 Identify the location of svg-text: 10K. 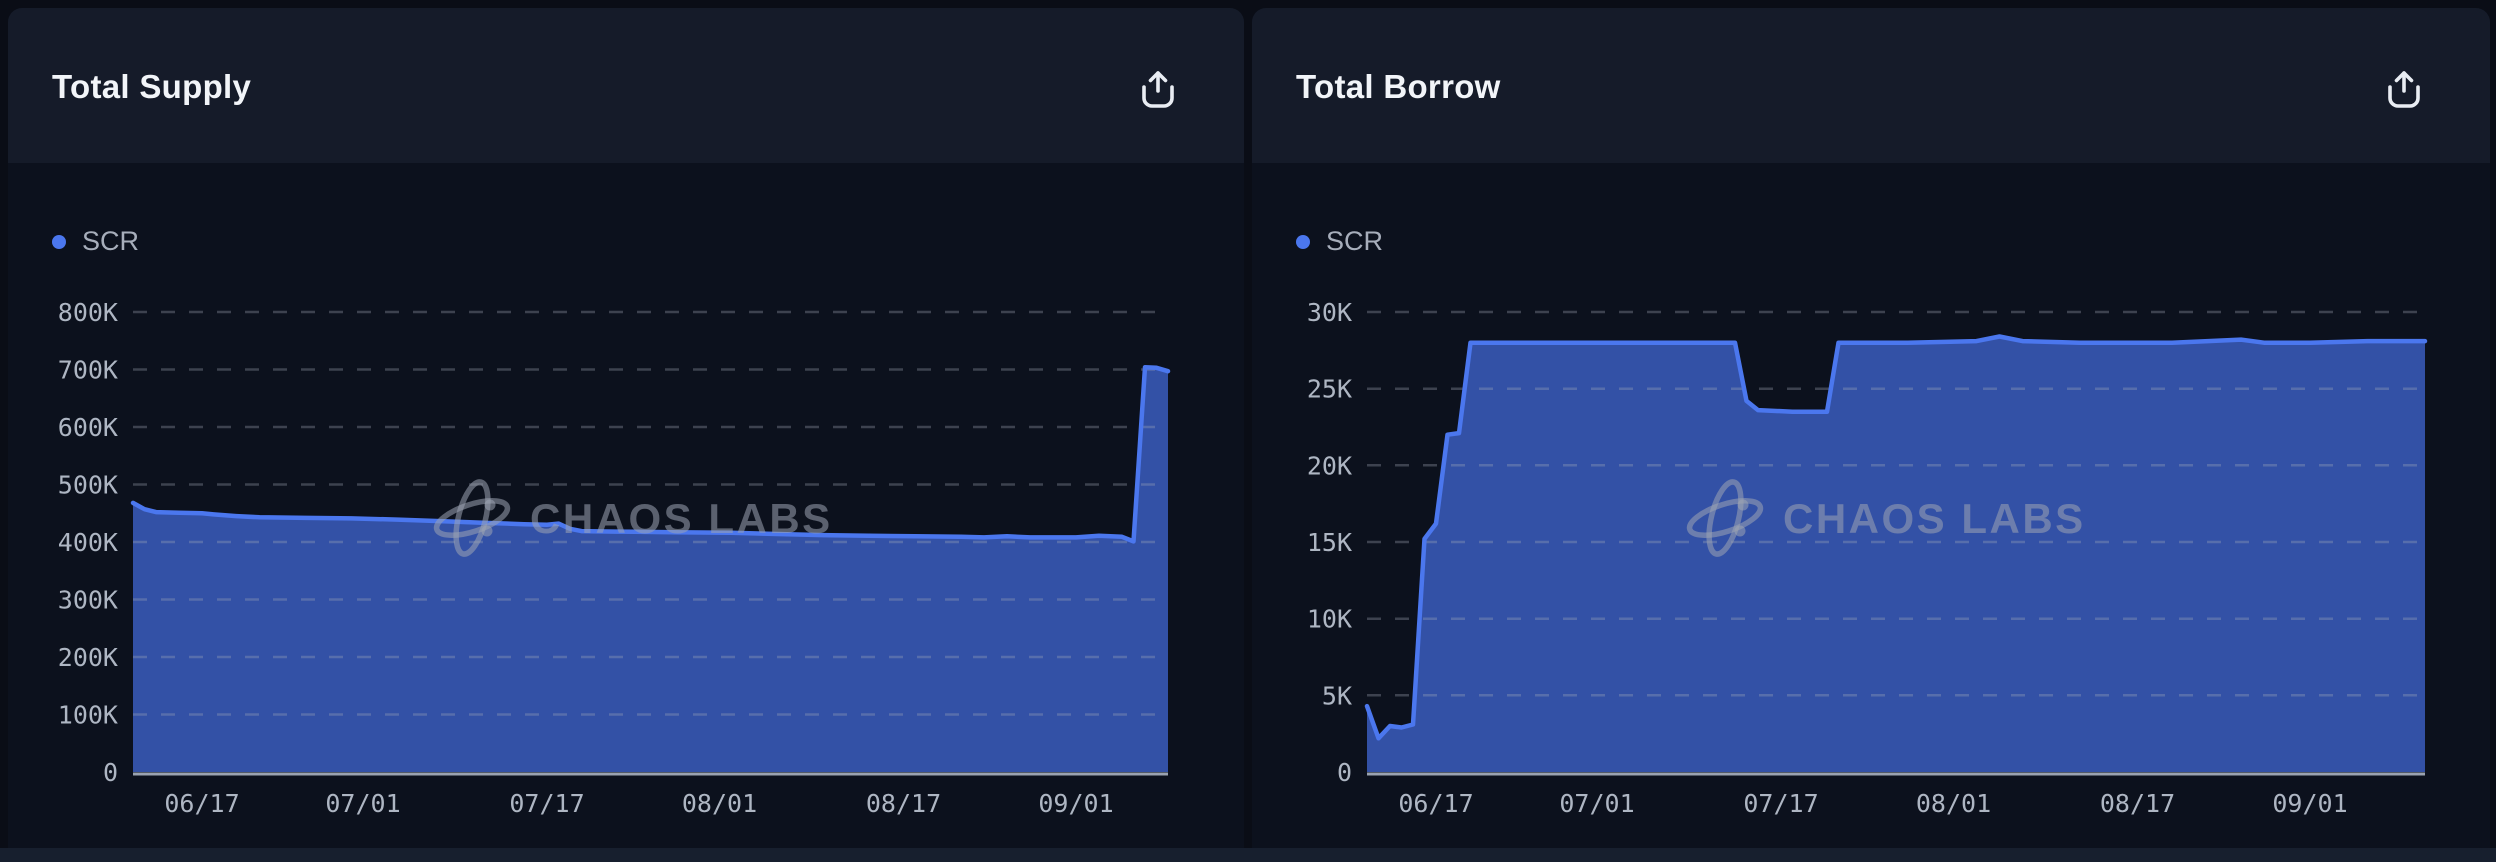
(1329, 619).